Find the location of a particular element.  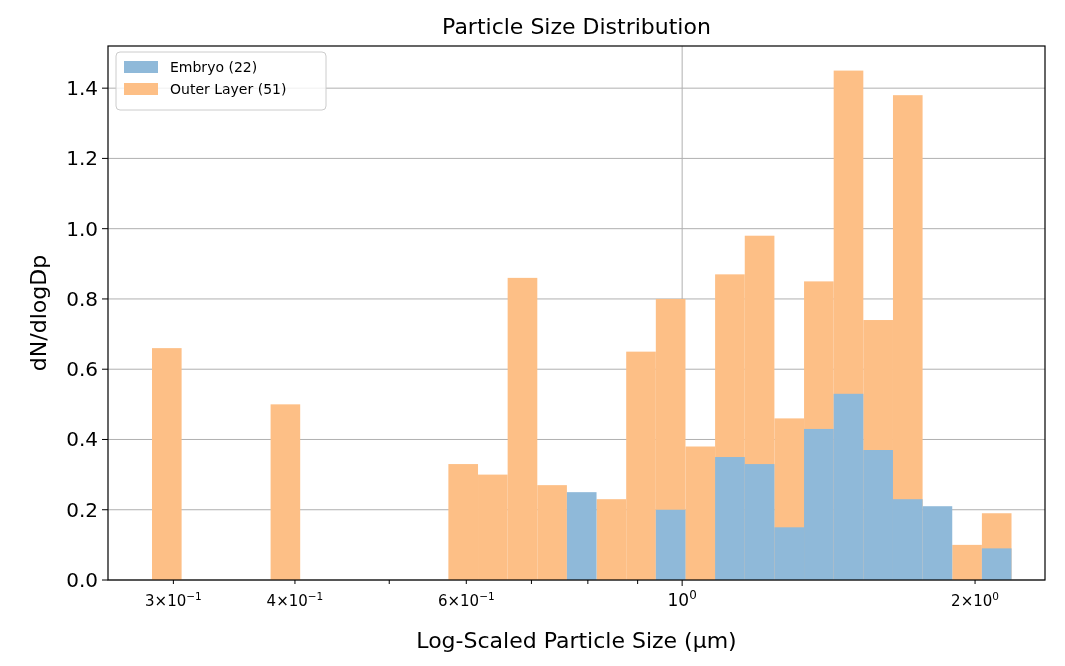

x-tick-label: 6×10$^{−1}$ is located at coordinates (466, 600).